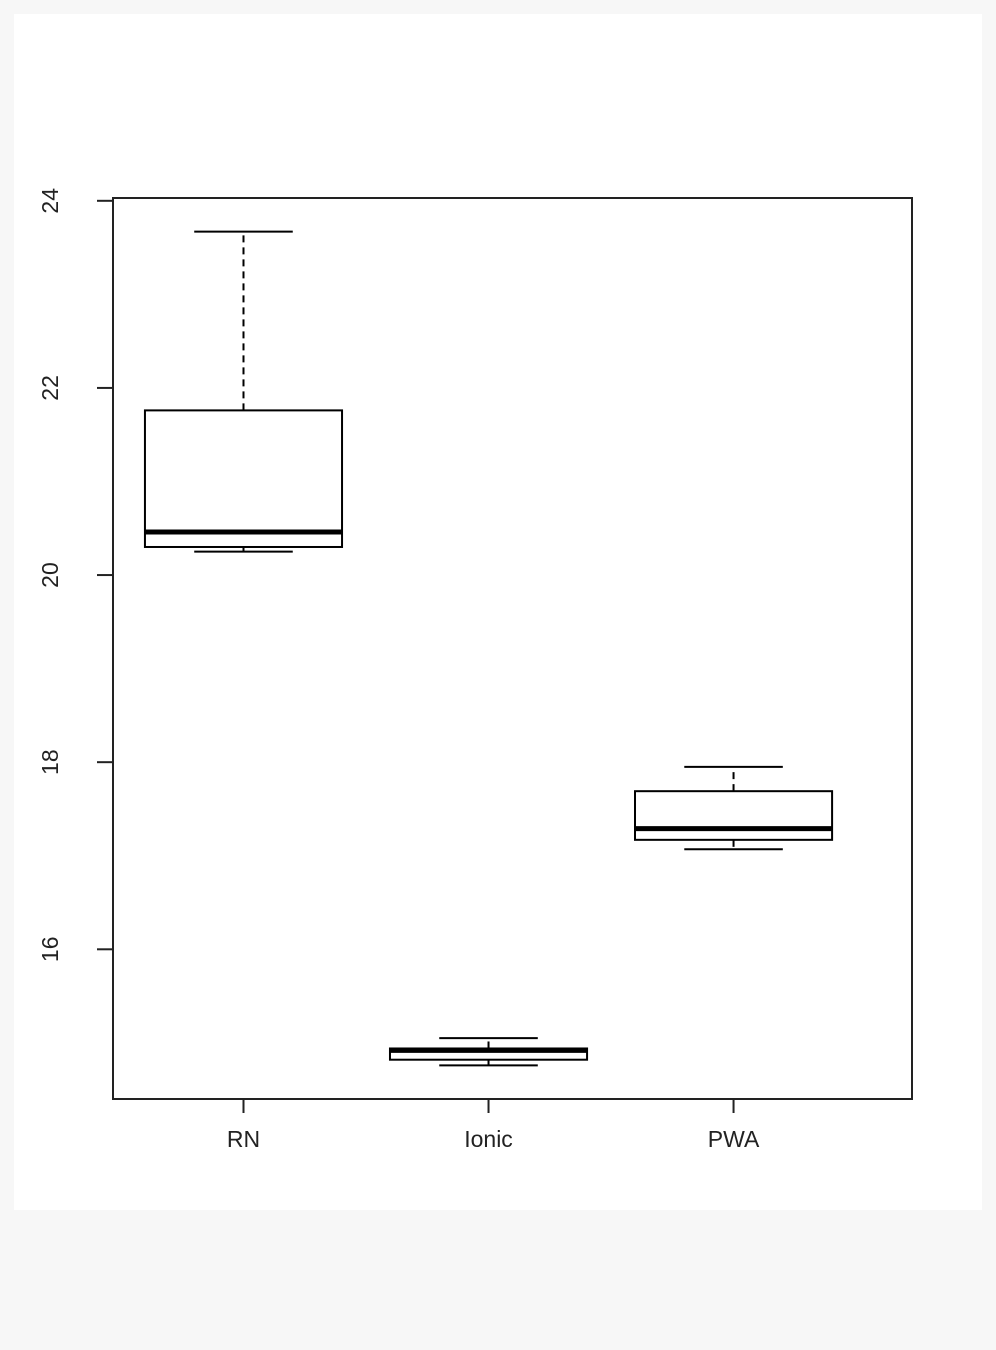  Describe the element at coordinates (488, 1139) in the screenshot. I see `x-tick-label: Ionic` at that location.